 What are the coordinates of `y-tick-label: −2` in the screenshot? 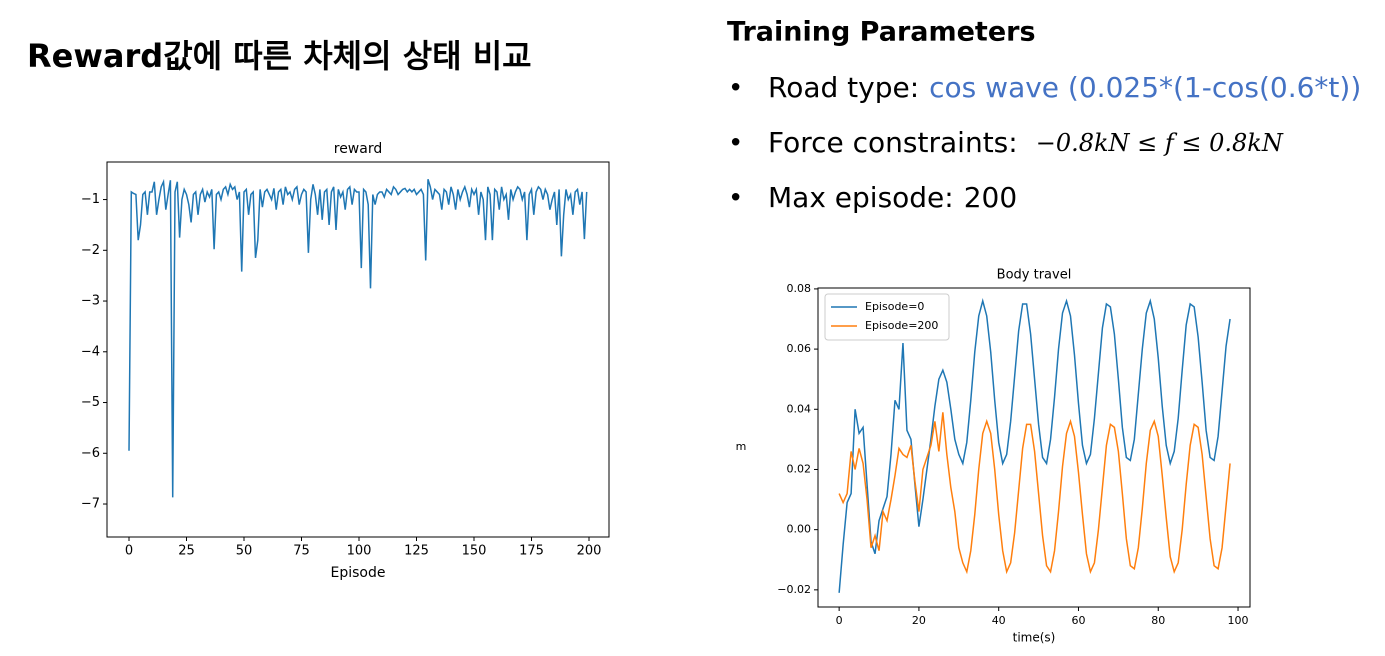 It's located at (90, 250).